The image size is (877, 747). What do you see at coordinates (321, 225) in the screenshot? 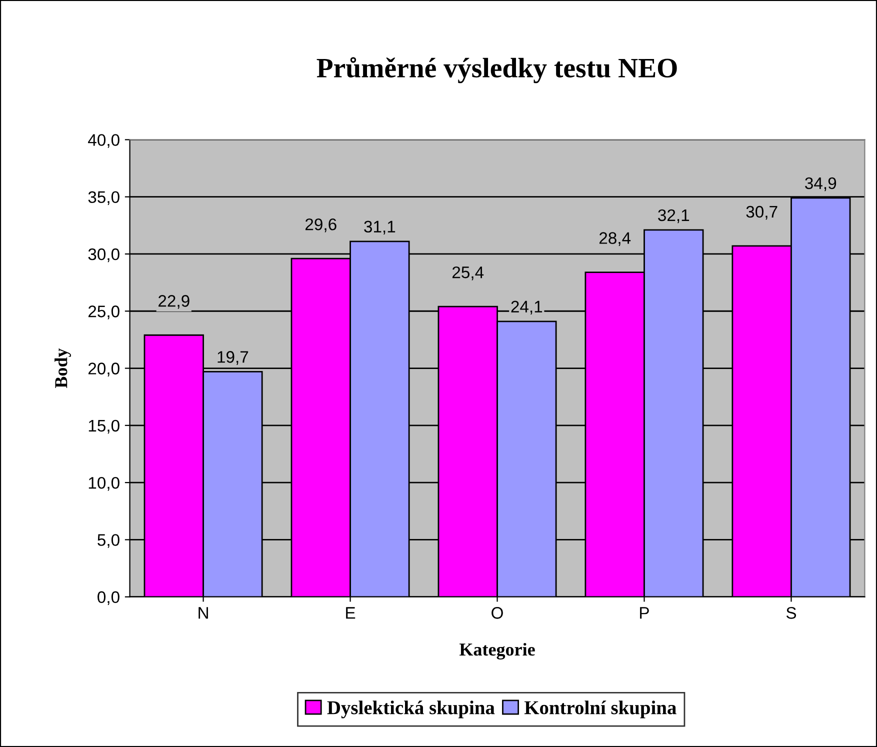
I see `data-label: 29,6` at bounding box center [321, 225].